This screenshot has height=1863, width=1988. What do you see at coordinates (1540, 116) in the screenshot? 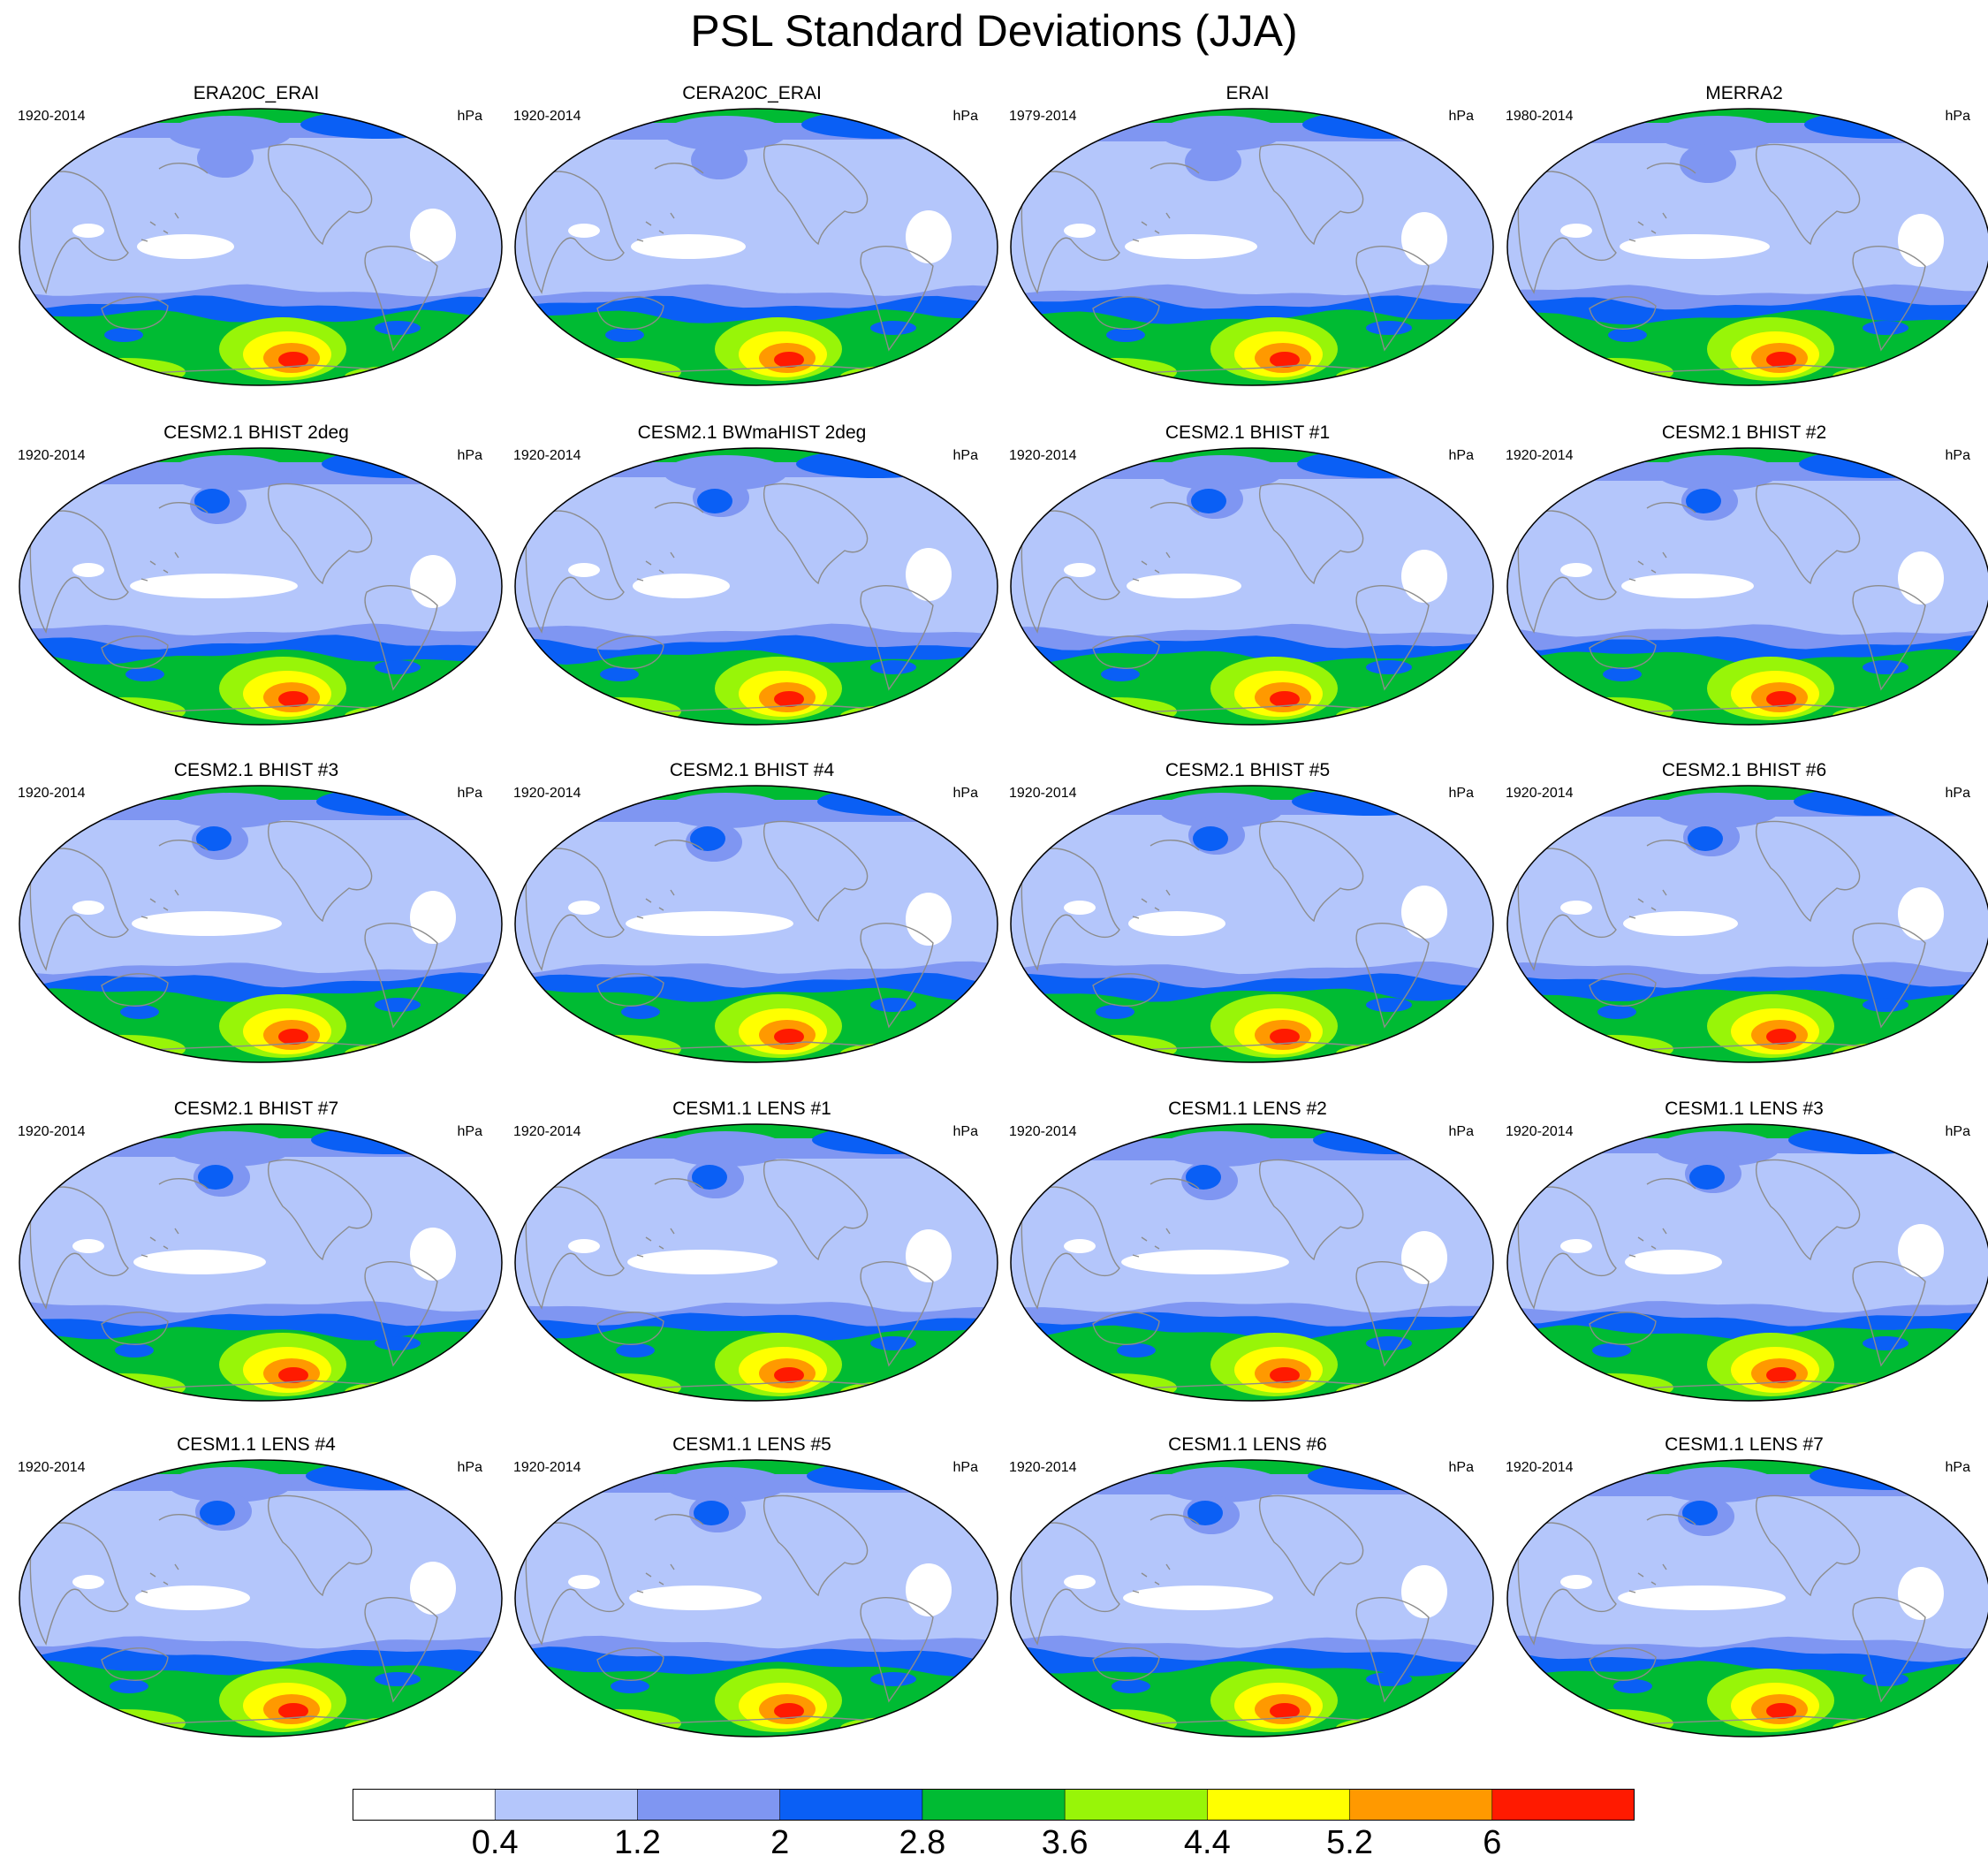
I see `panel-period: 1980-2014` at bounding box center [1540, 116].